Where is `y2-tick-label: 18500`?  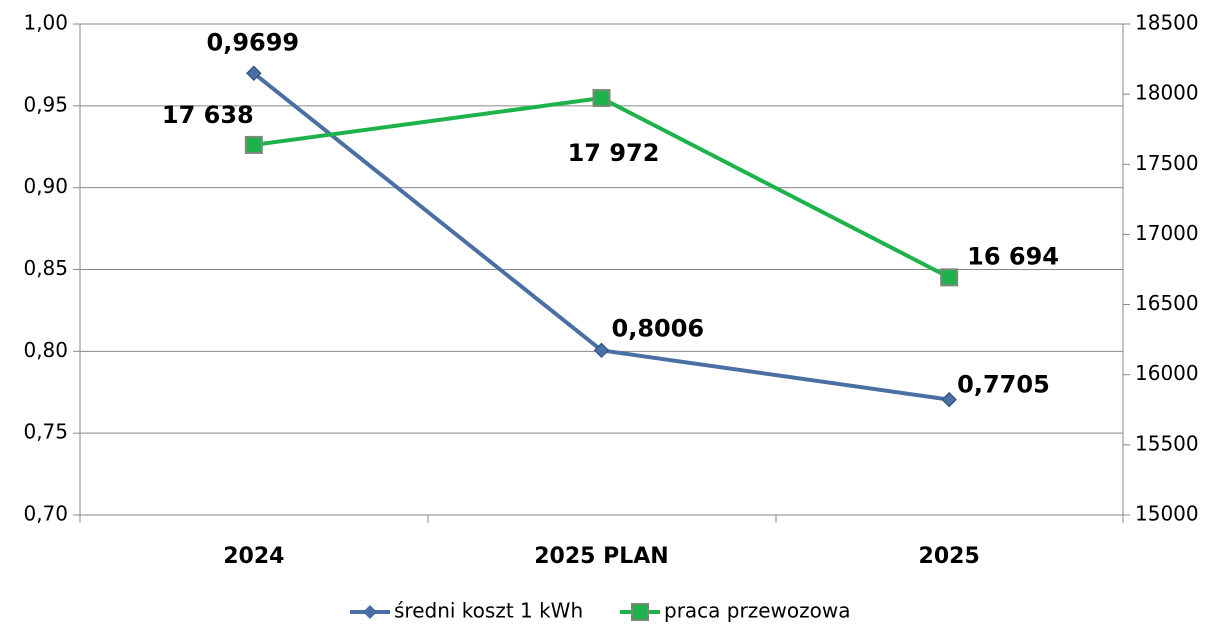
y2-tick-label: 18500 is located at coordinates (1167, 23).